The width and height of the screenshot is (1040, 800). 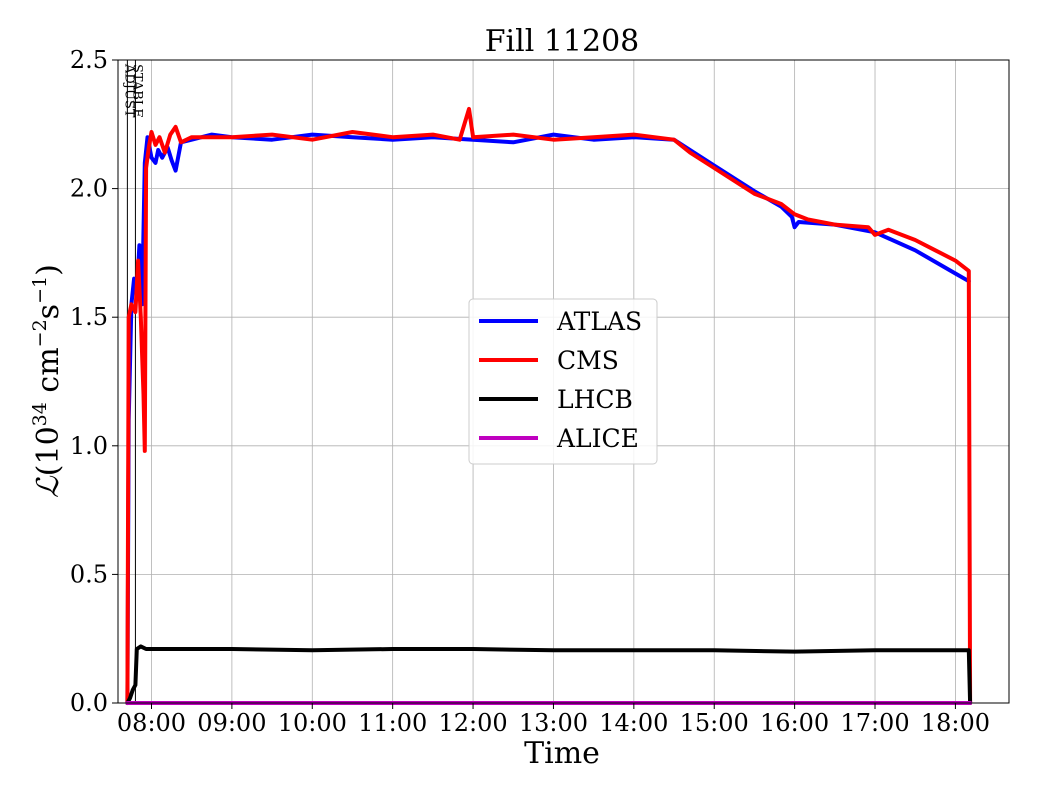 What do you see at coordinates (151, 723) in the screenshot?
I see `x-tick-label: 08:00` at bounding box center [151, 723].